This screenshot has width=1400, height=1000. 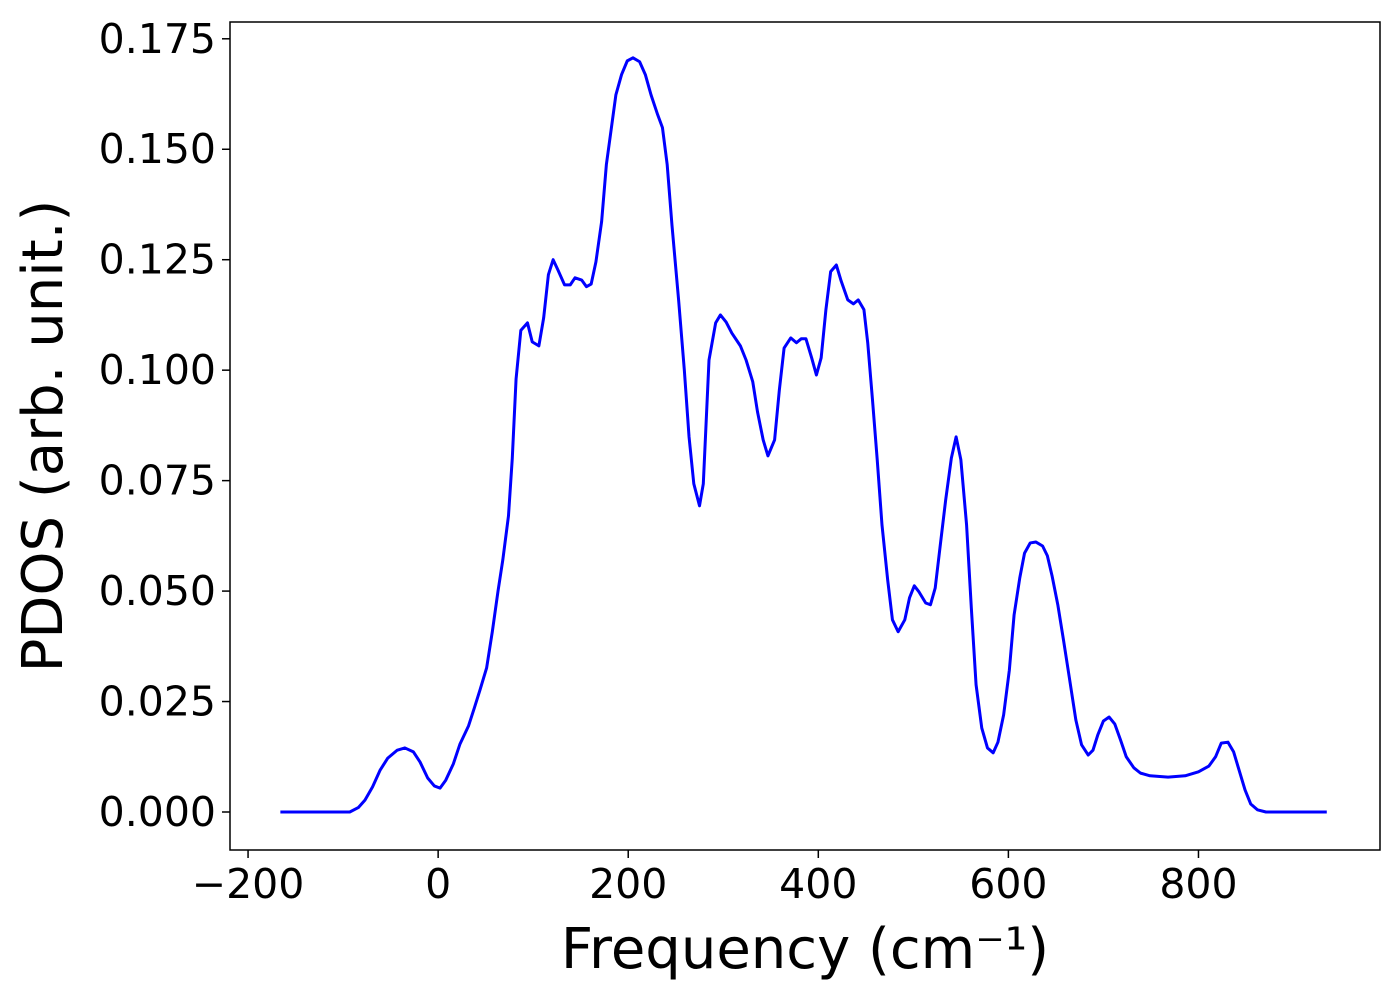 I want to click on x-tick-label: −200, so click(x=248, y=884).